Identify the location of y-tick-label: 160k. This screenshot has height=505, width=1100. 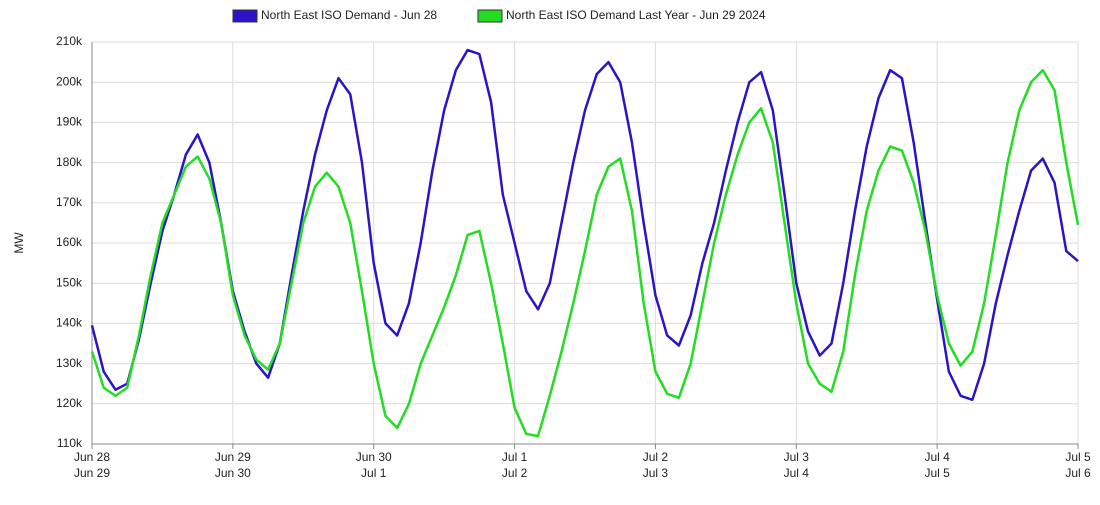
(69, 242).